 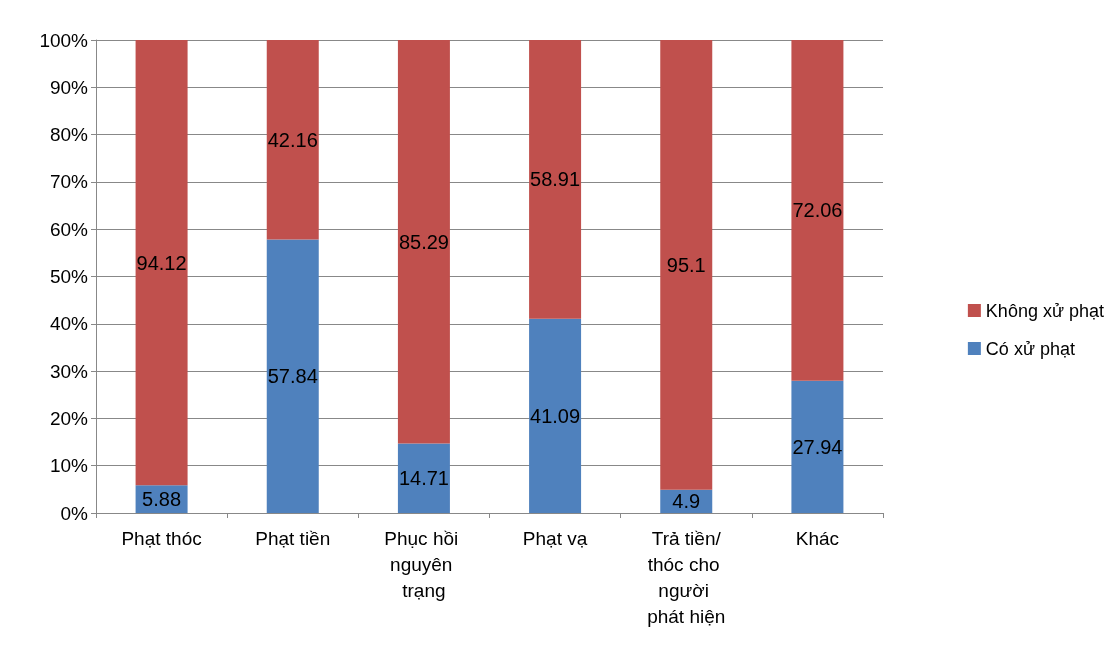 I want to click on y-tick-label: 50%, so click(x=69, y=276).